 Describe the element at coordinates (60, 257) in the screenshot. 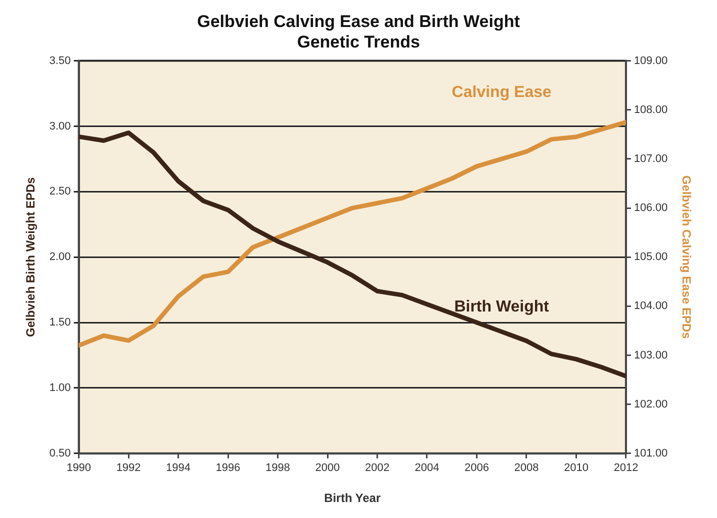

I see `y-tick-label: 2.00` at that location.